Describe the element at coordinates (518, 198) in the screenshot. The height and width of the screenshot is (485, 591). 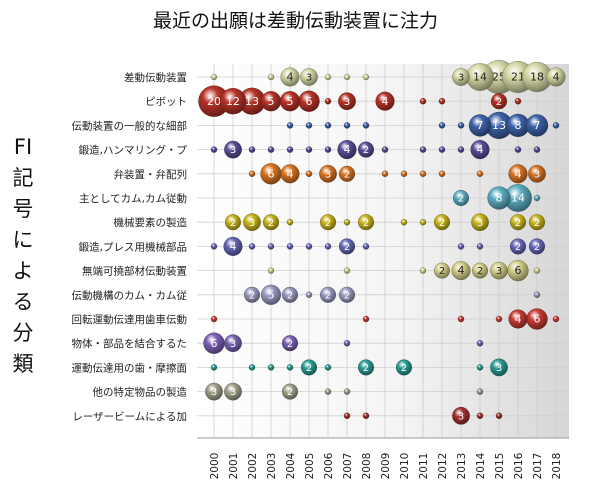
I see `bubble-value-label: 14` at that location.